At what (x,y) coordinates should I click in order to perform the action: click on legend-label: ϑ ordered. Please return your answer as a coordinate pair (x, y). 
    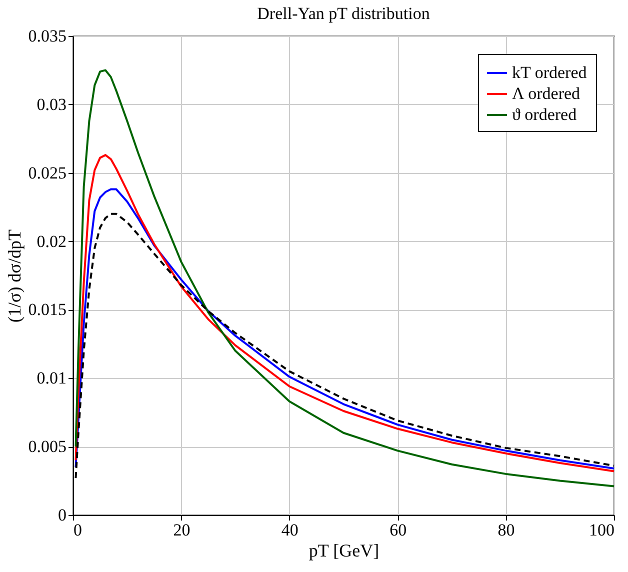
    Looking at the image, I should click on (545, 114).